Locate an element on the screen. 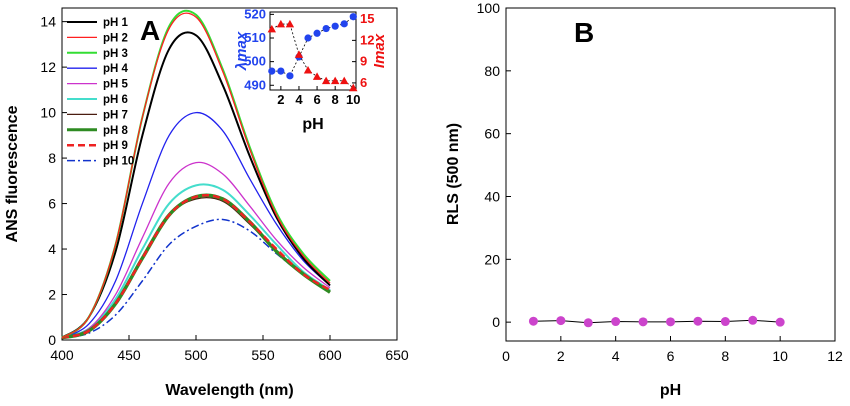  panel-a-y-axis-title: ANS fluorescence is located at coordinates (12, 173).